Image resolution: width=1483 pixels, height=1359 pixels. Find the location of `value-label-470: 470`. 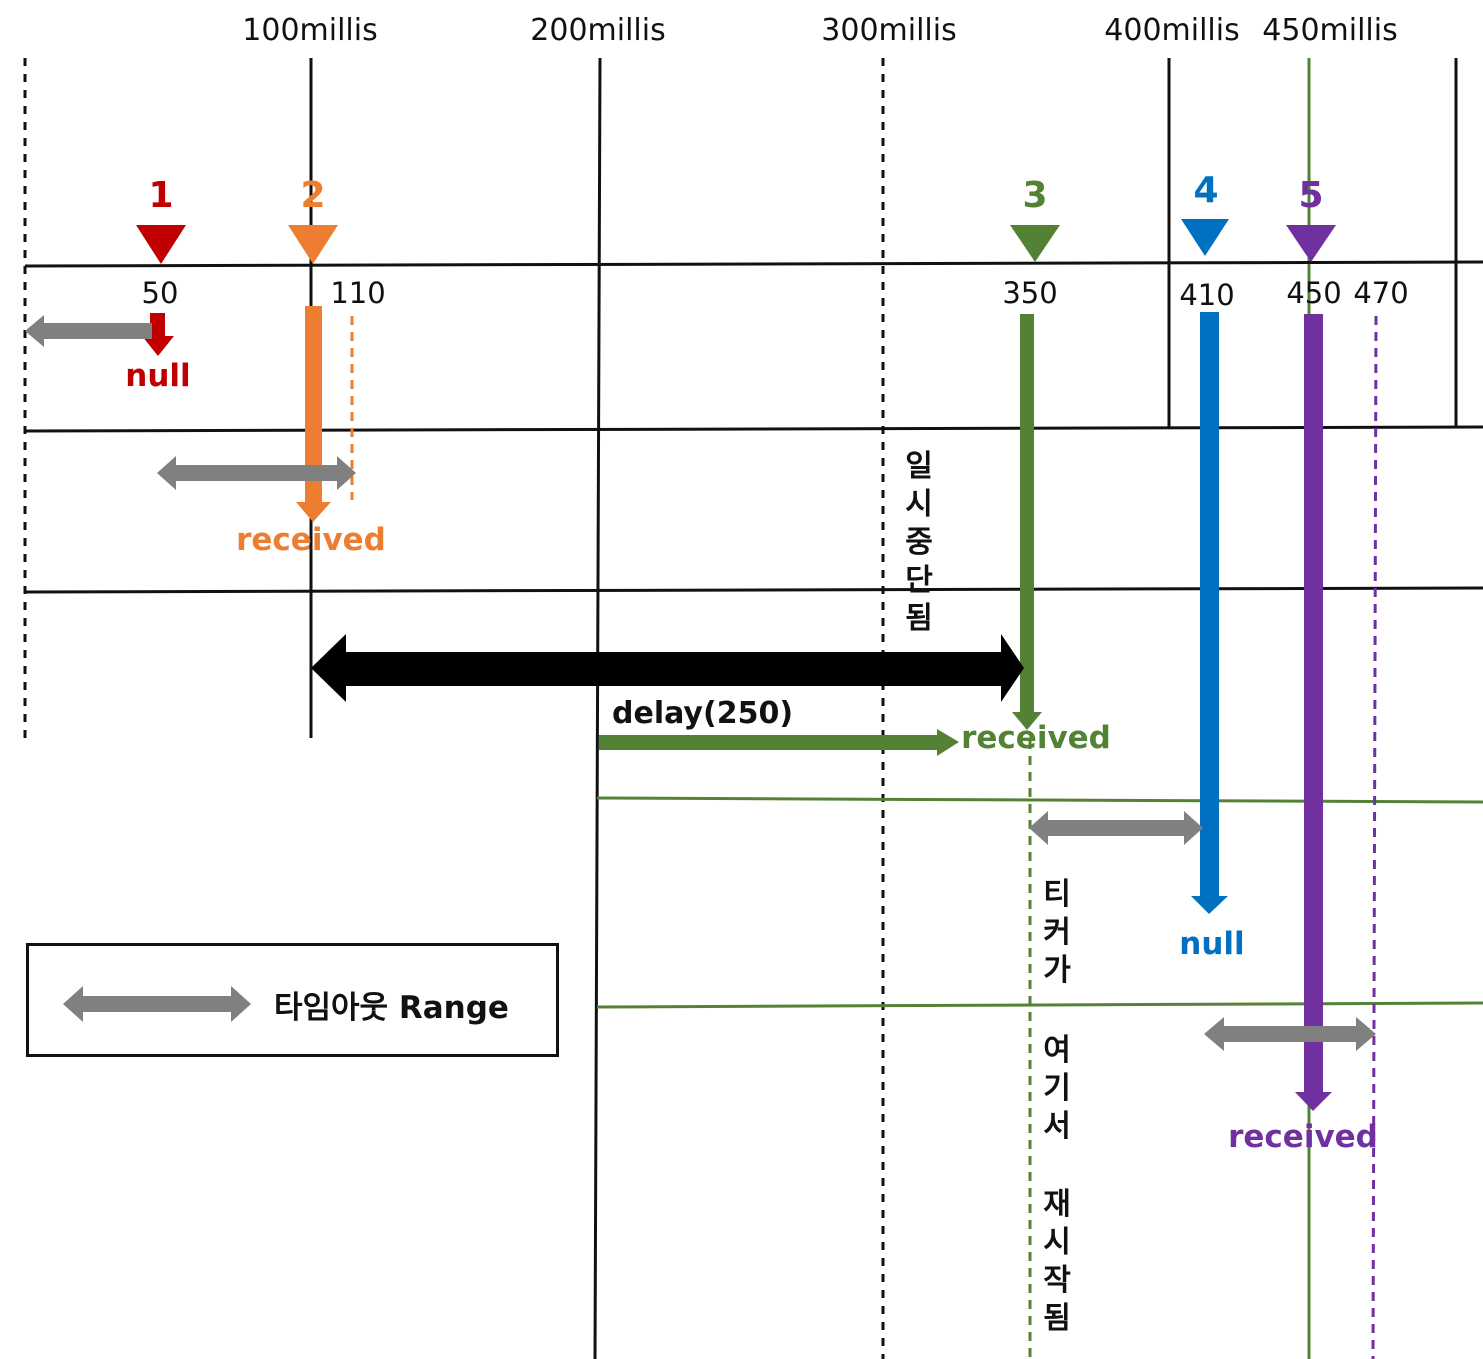

value-label-470: 470 is located at coordinates (1380, 293).